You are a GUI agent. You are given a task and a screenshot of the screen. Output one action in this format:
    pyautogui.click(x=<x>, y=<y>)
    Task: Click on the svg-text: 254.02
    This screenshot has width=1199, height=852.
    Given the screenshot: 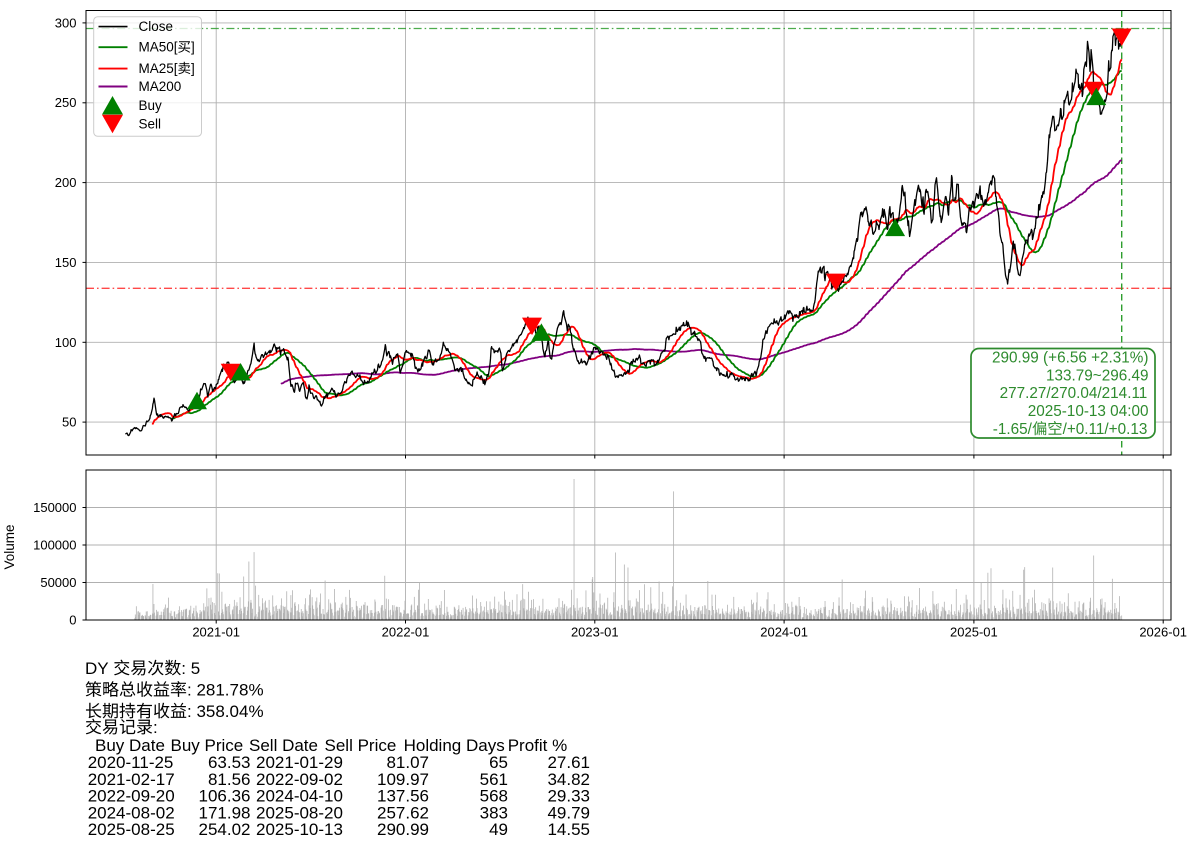 What is the action you would take?
    pyautogui.click(x=225, y=829)
    